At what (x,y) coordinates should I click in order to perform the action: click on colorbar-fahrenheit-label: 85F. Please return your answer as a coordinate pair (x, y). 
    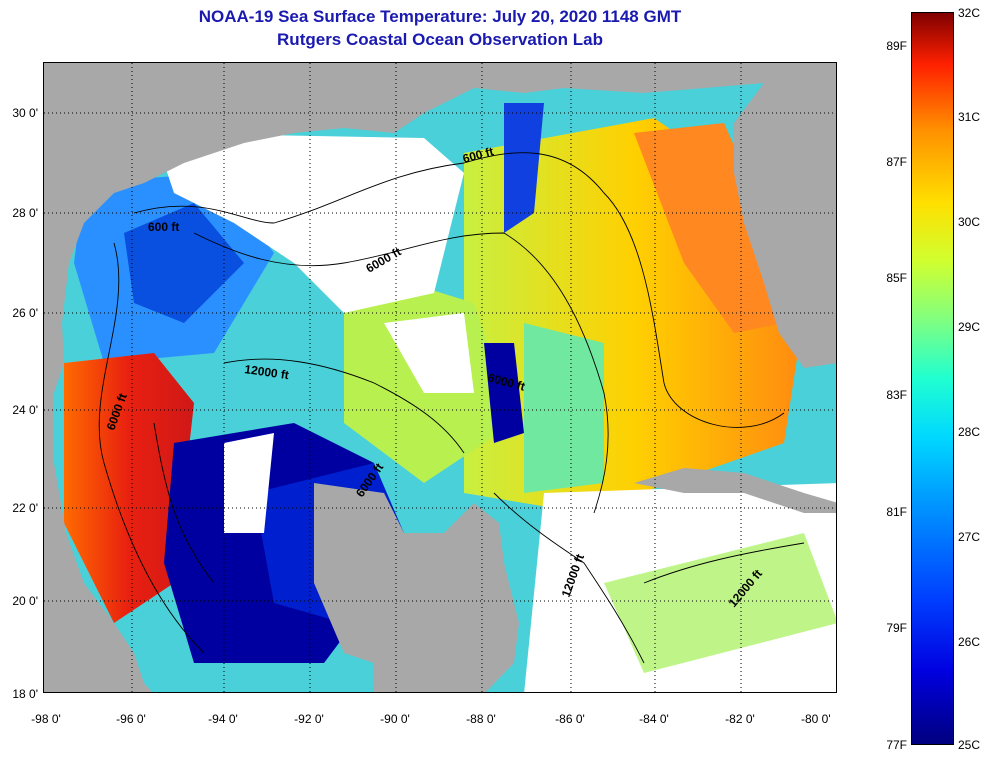
    Looking at the image, I should click on (896, 278).